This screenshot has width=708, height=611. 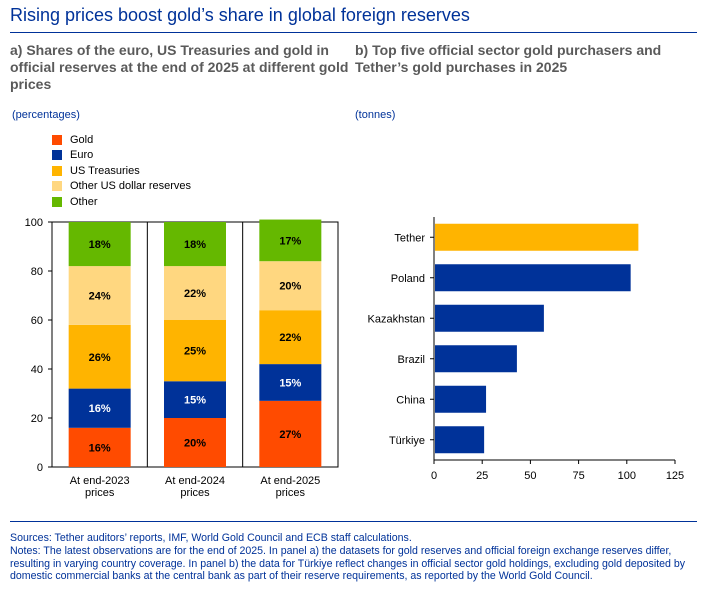 What do you see at coordinates (121, 140) in the screenshot?
I see `legend-item-gold: Gold` at bounding box center [121, 140].